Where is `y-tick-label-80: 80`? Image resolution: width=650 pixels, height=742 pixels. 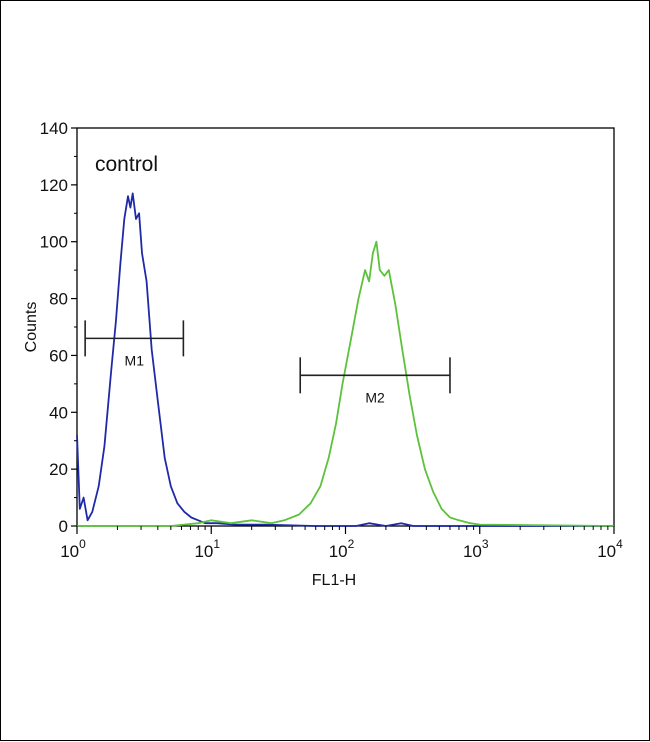
y-tick-label-80: 80 is located at coordinates (58, 299).